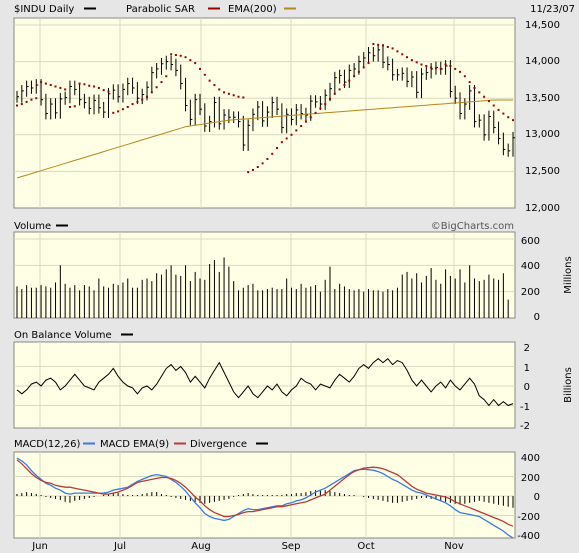 The height and width of the screenshot is (557, 579). I want to click on obv-tick: 1, so click(527, 368).